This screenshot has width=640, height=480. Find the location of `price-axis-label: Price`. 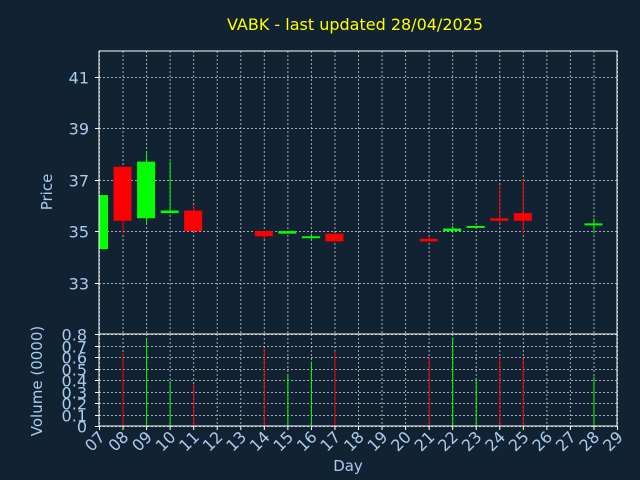

price-axis-label: Price is located at coordinates (47, 192).